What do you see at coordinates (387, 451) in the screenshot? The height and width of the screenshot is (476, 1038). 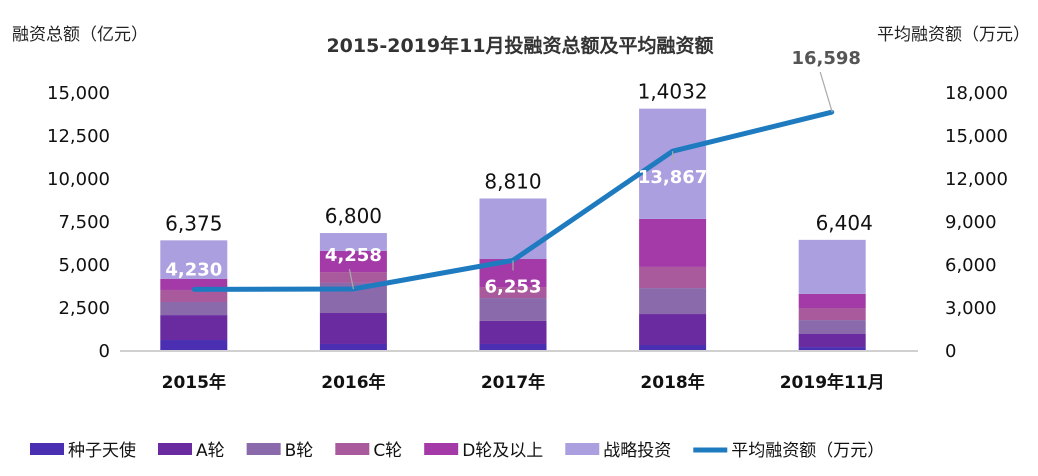 I see `legend-label: C轮` at bounding box center [387, 451].